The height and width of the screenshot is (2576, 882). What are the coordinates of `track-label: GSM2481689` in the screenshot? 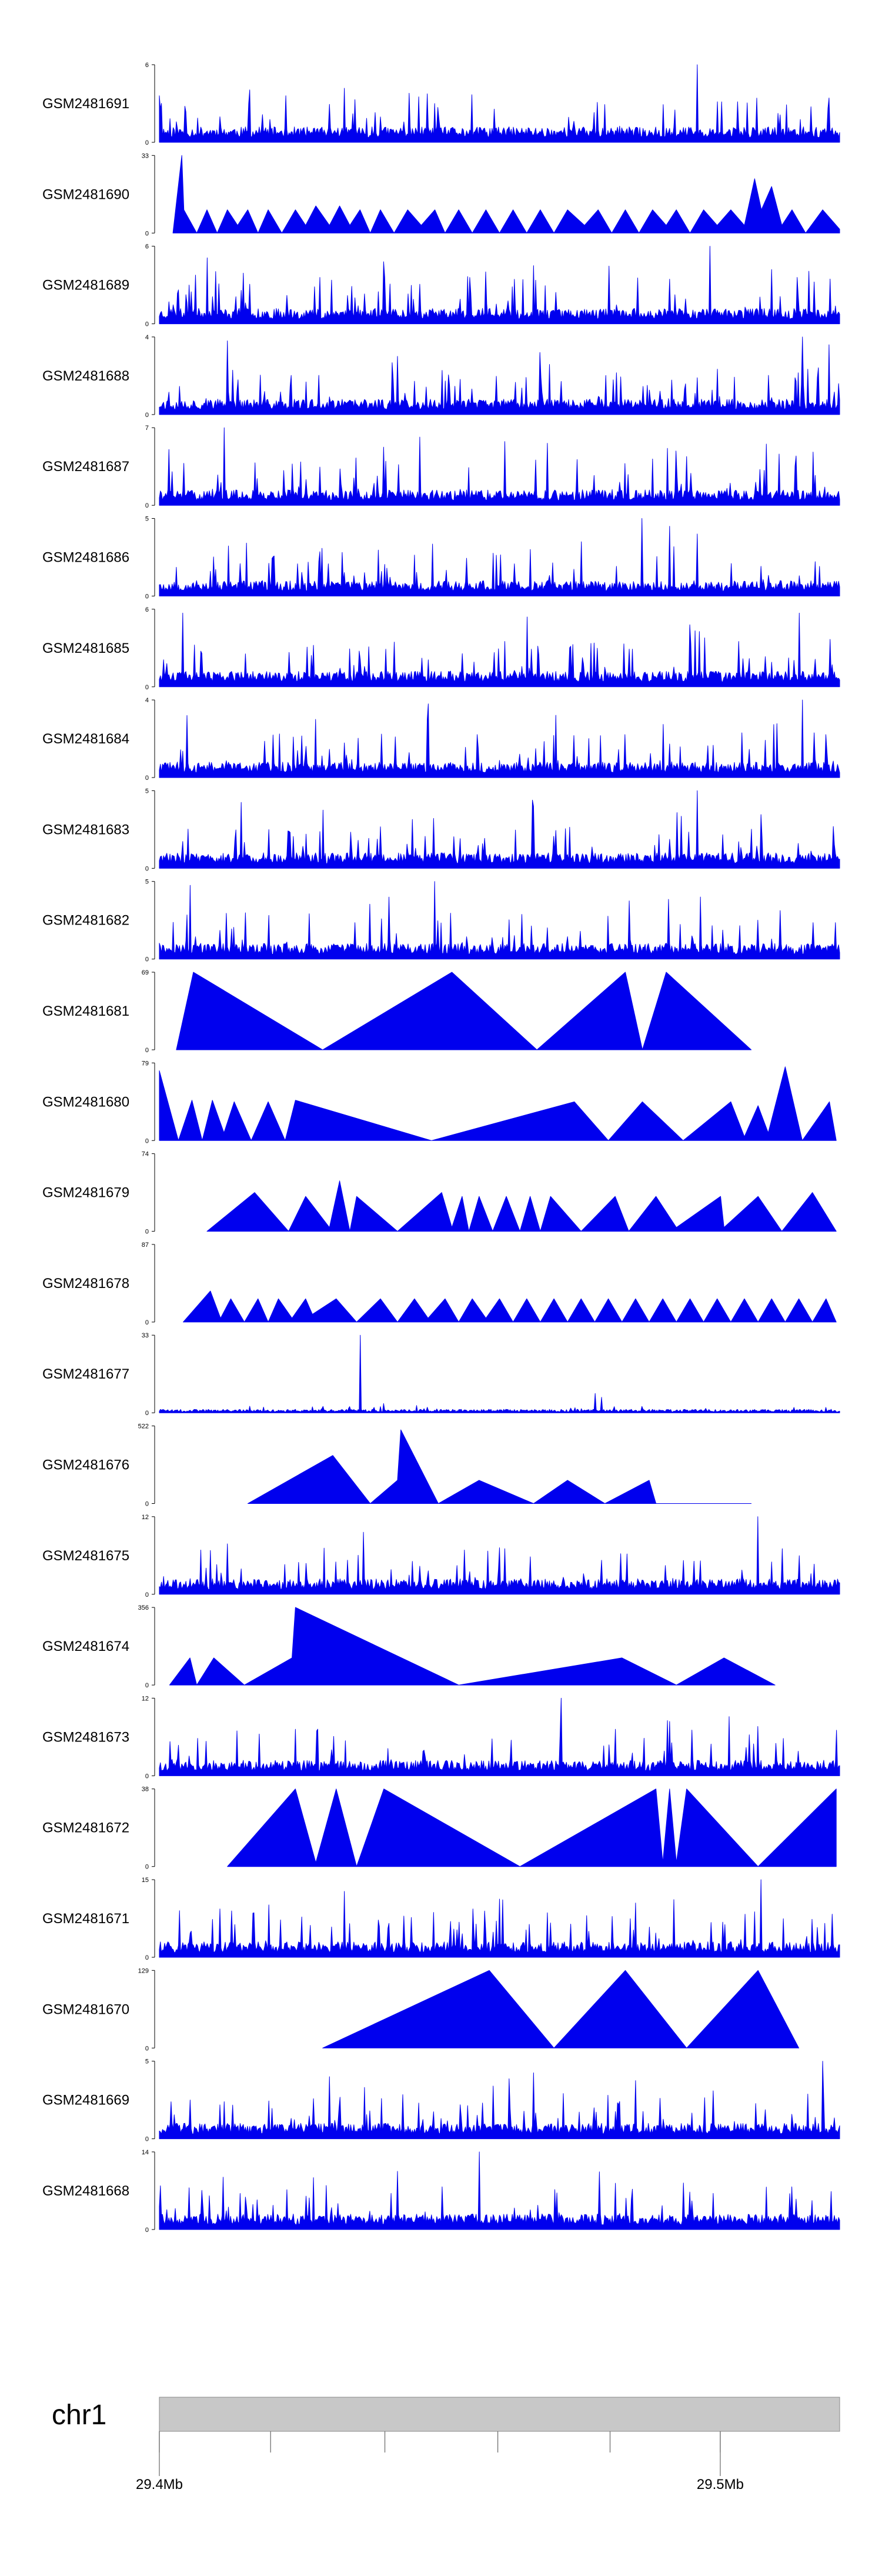 It's located at (85, 285).